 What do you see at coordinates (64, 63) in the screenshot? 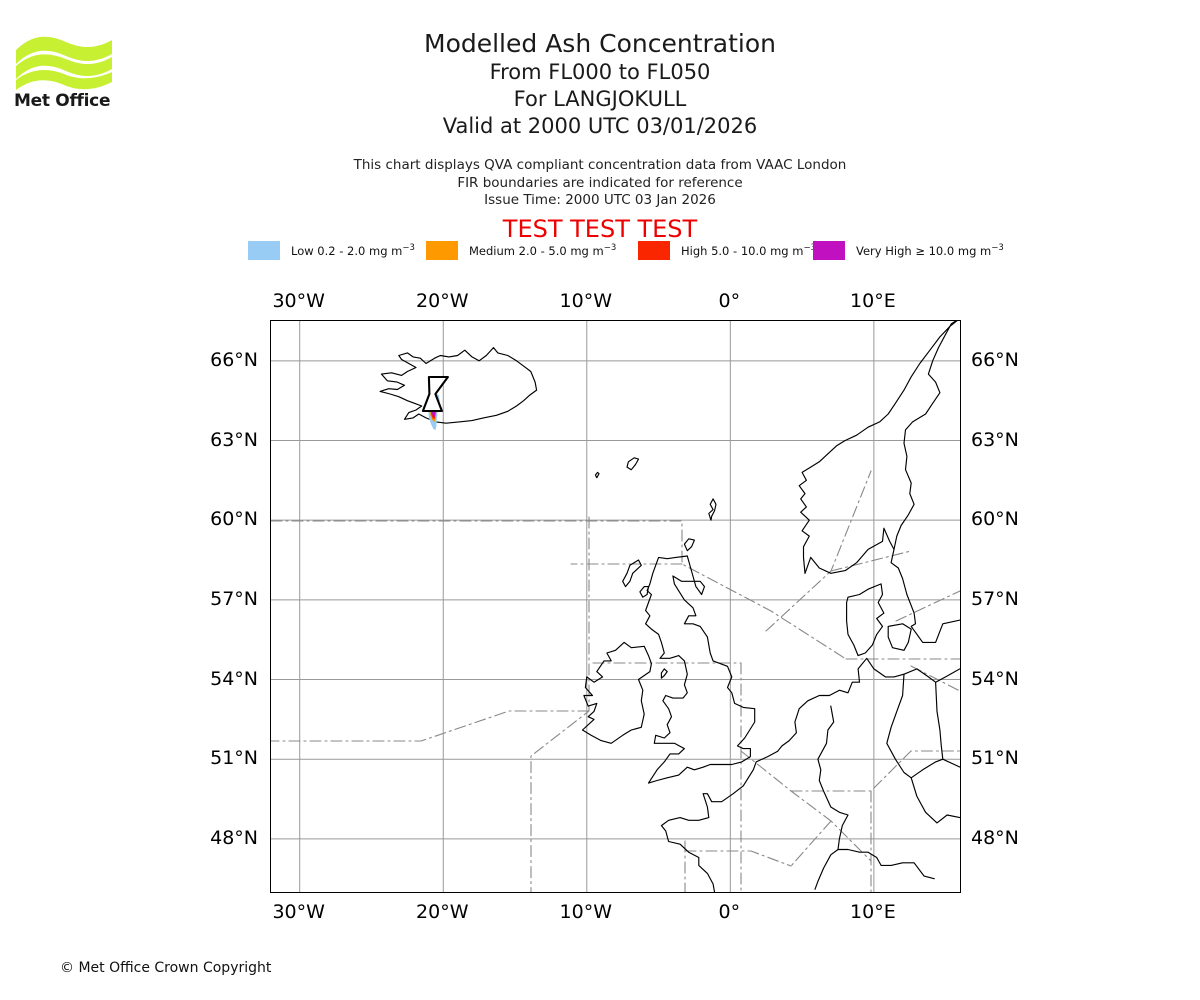
I see `met-office-waves-logo-icon` at bounding box center [64, 63].